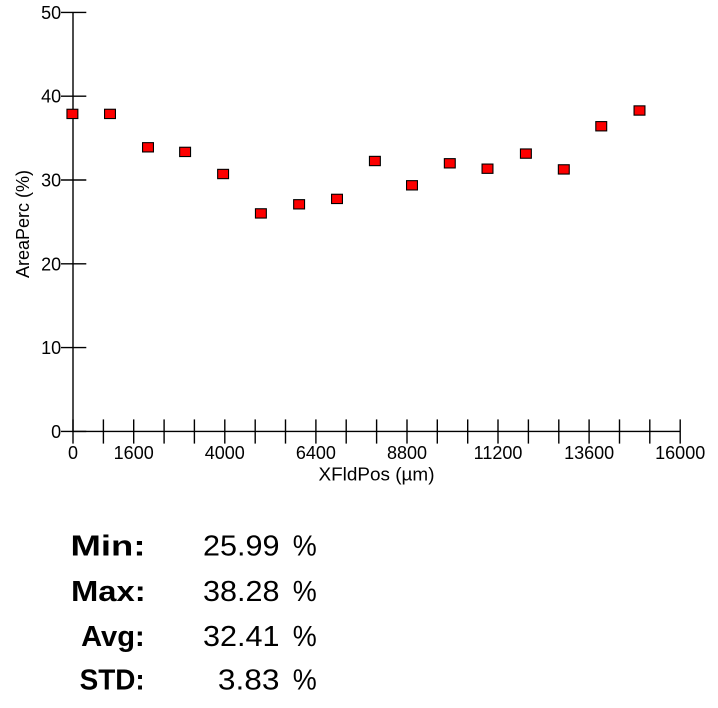 This screenshot has height=708, width=718. What do you see at coordinates (241, 637) in the screenshot?
I see `svg-text: 32.41` at bounding box center [241, 637].